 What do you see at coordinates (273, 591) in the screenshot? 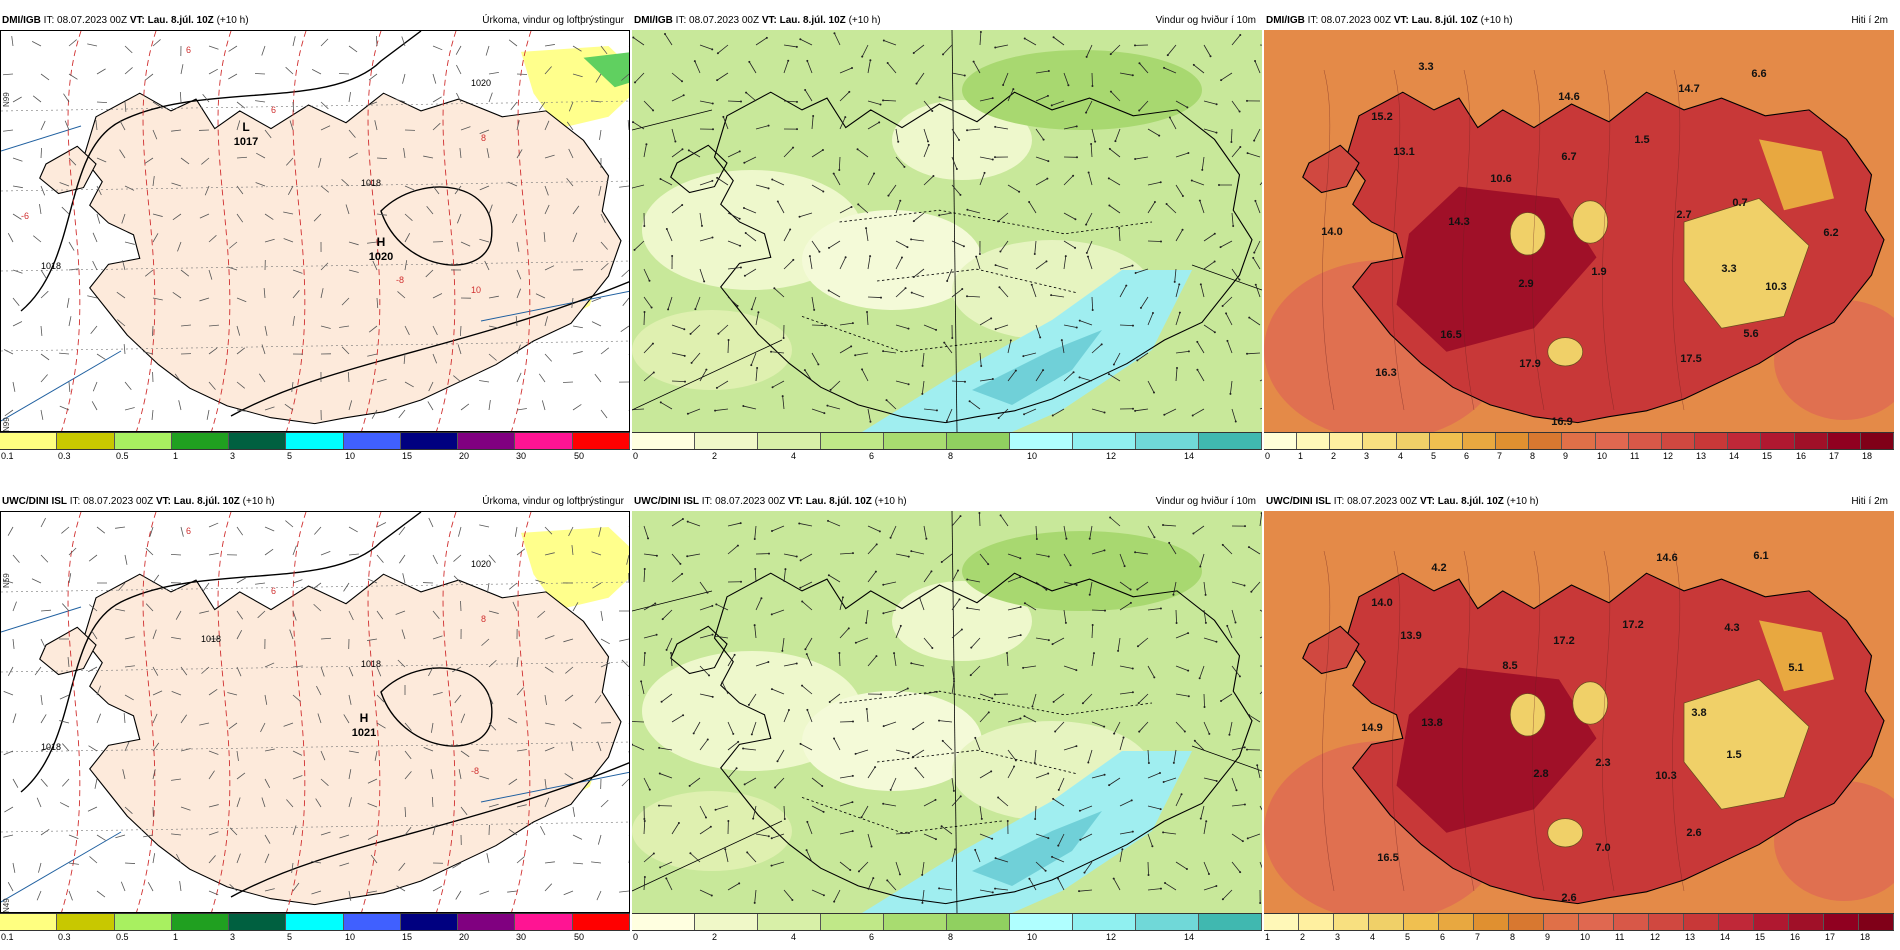
I see `temperature-isoline-label: 6` at bounding box center [273, 591].